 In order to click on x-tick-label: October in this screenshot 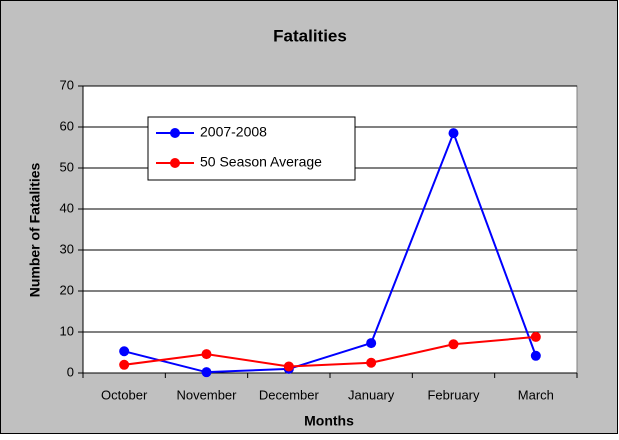, I will do `click(124, 394)`.